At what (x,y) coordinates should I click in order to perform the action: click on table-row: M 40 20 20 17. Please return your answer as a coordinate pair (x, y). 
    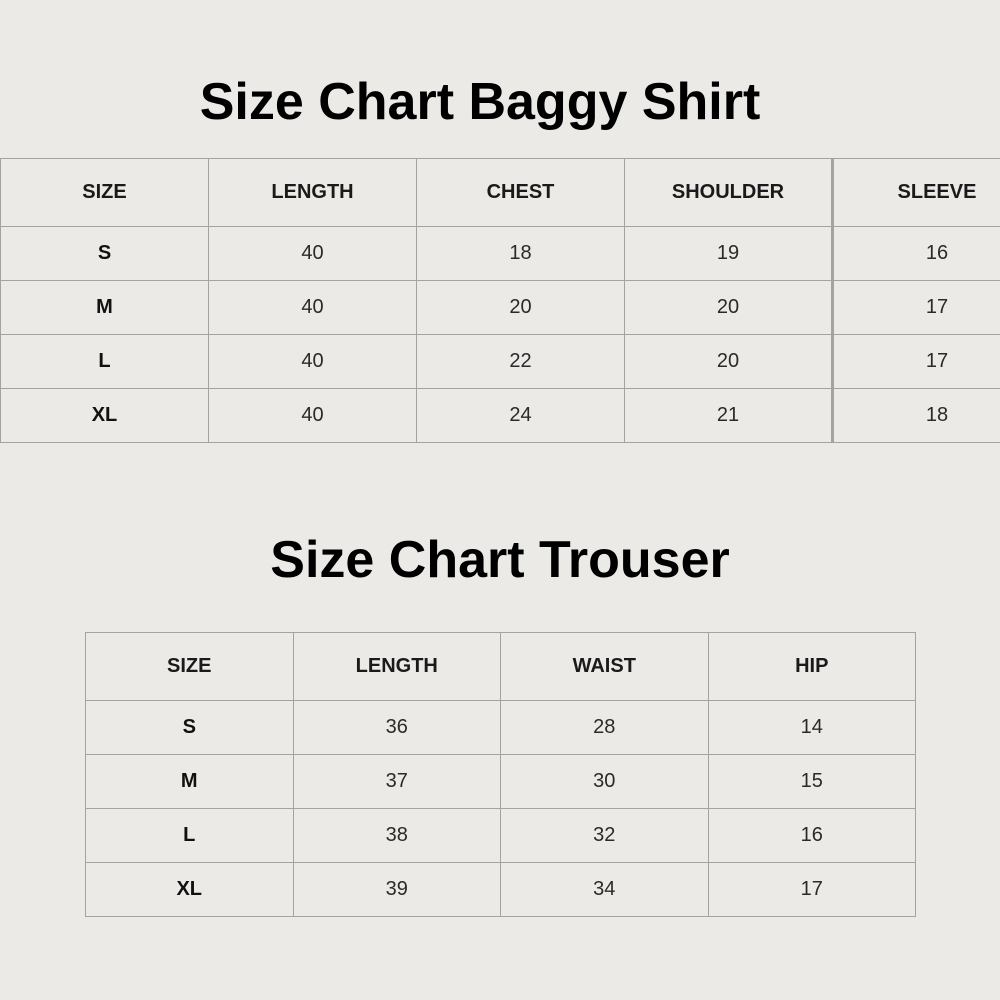
    Looking at the image, I should click on (500, 307).